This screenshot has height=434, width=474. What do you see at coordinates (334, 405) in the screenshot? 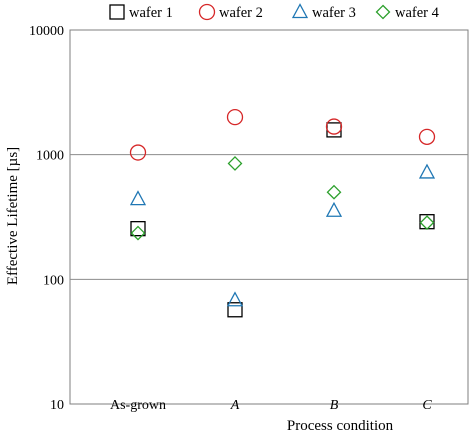
I see `x-category-label: B` at bounding box center [334, 405].